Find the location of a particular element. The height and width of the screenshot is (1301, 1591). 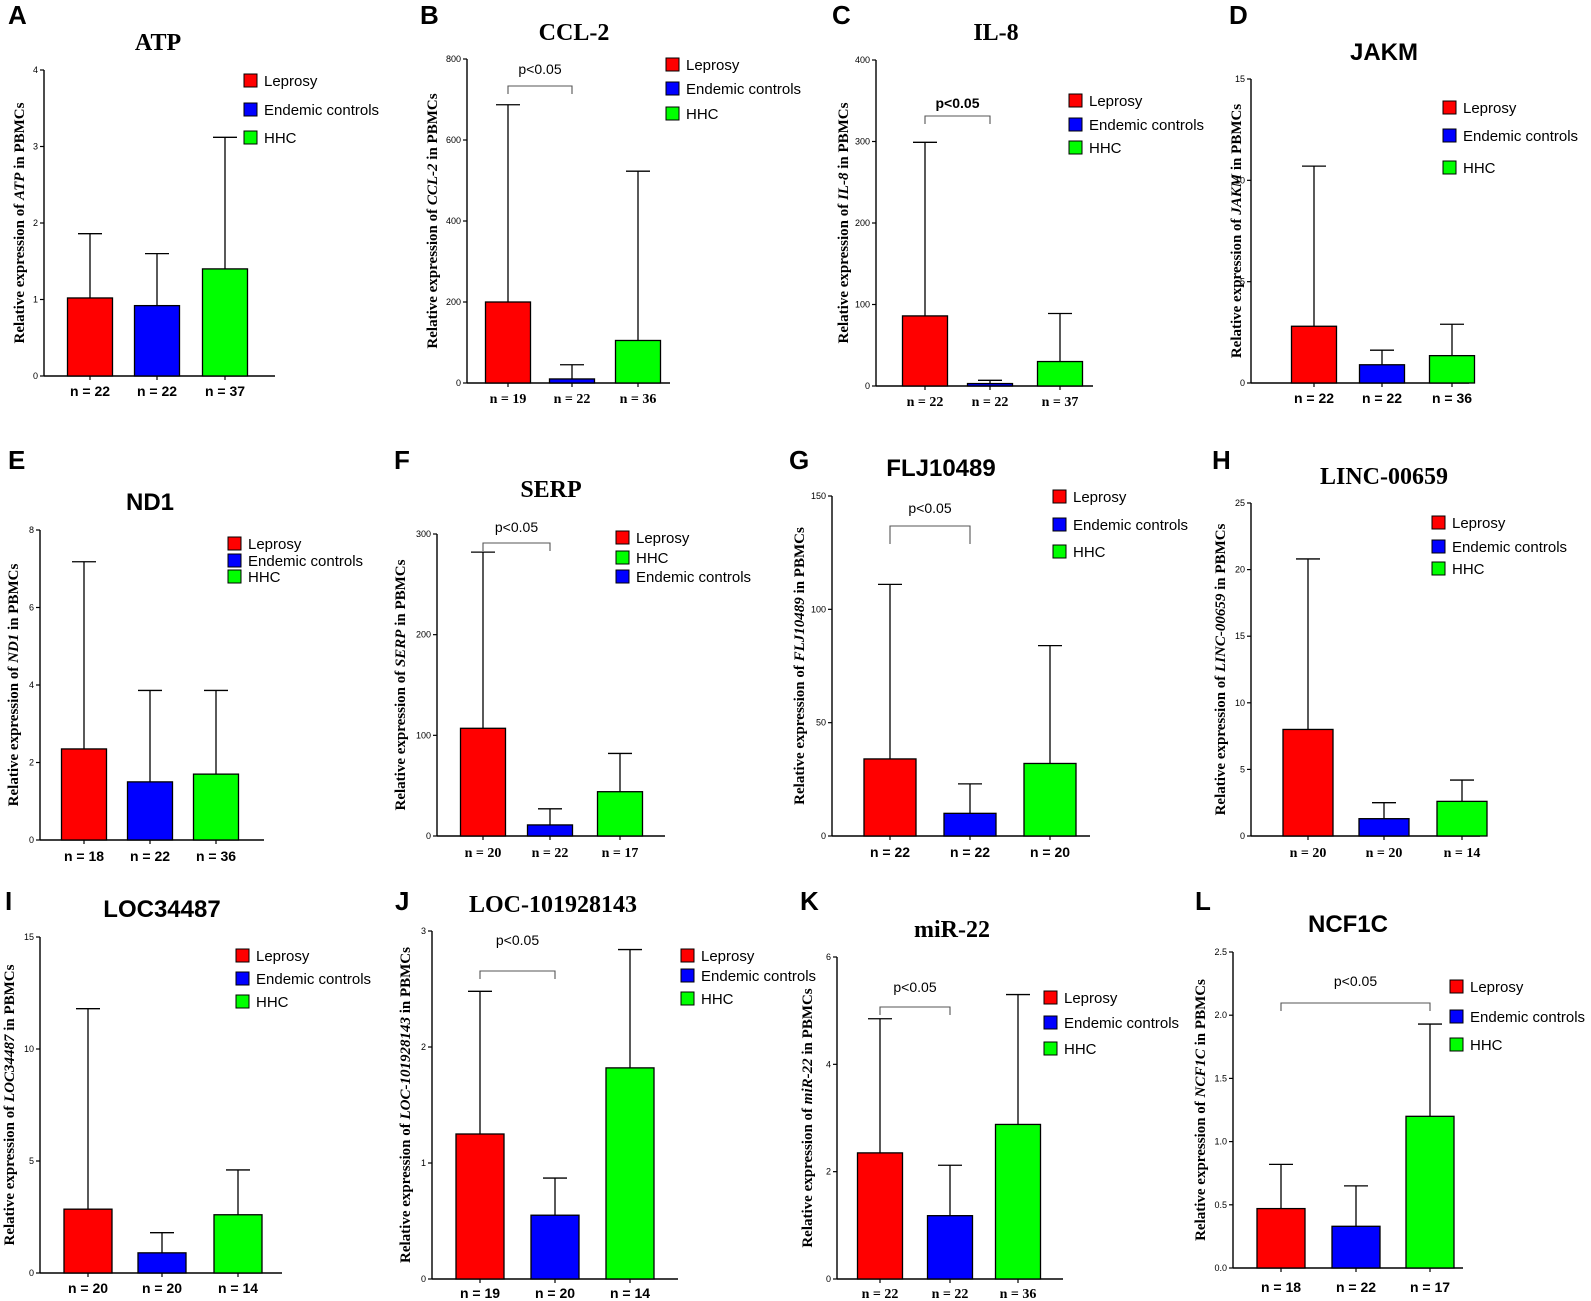

chart-title: FLJ10489 is located at coordinates (940, 468).